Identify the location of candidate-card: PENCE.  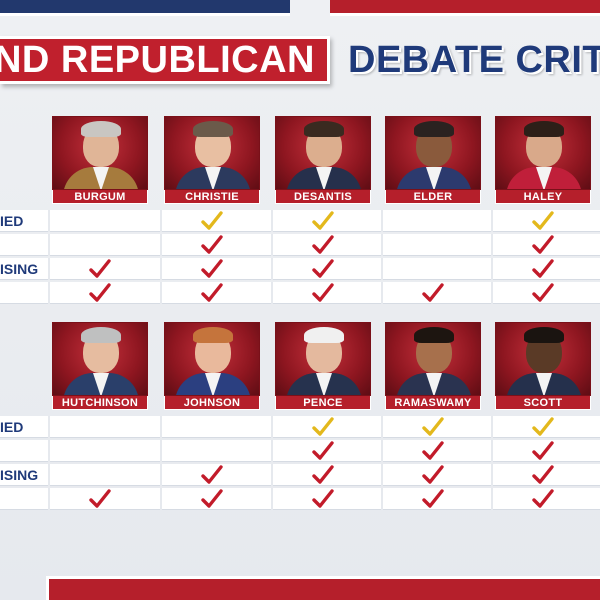
(323, 366).